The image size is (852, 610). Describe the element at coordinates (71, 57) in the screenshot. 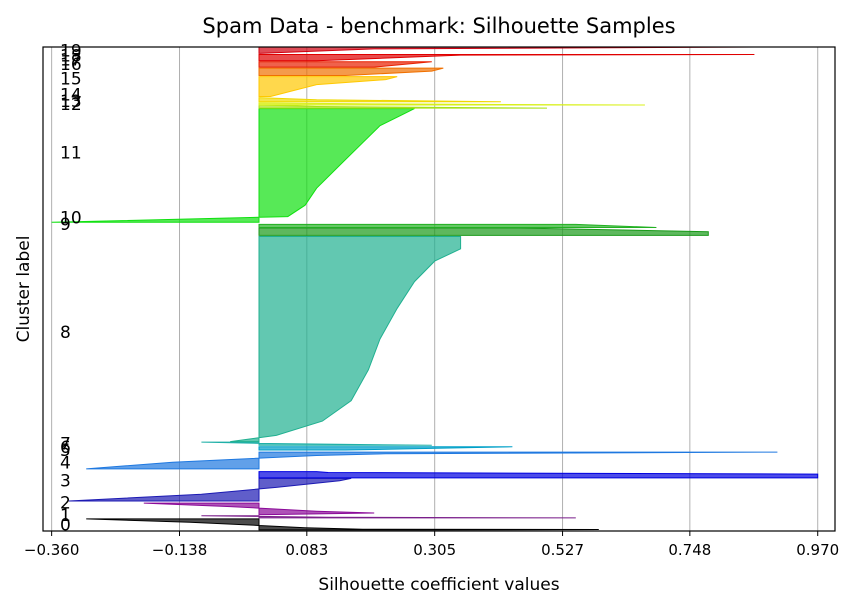

I see `cluster-label-18: 18` at that location.